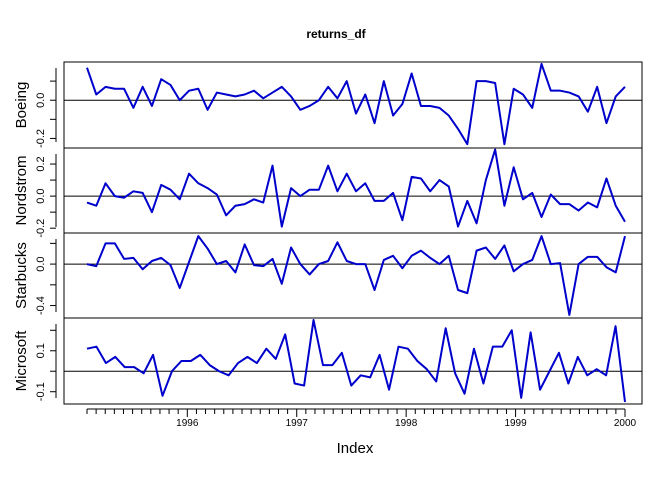 The width and height of the screenshot is (672, 480). What do you see at coordinates (356, 104) in the screenshot?
I see `series-line-boeing` at bounding box center [356, 104].